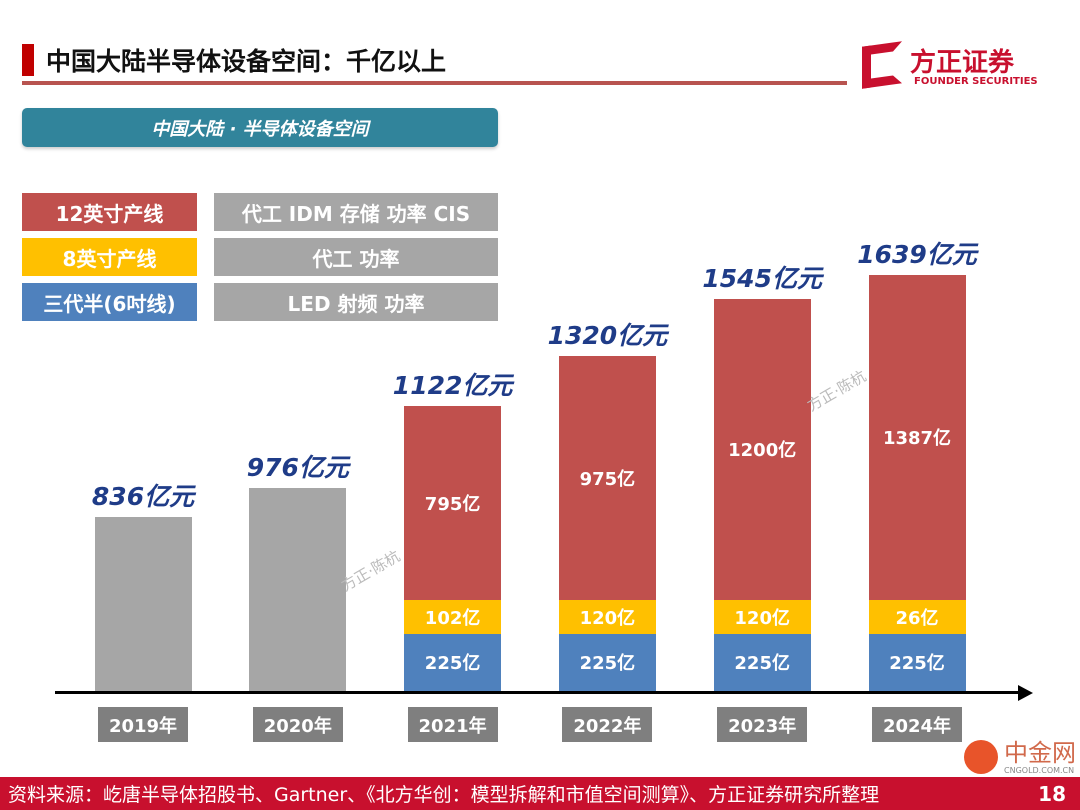 The height and width of the screenshot is (810, 1080). I want to click on x-tick-label: 2019年, so click(143, 724).